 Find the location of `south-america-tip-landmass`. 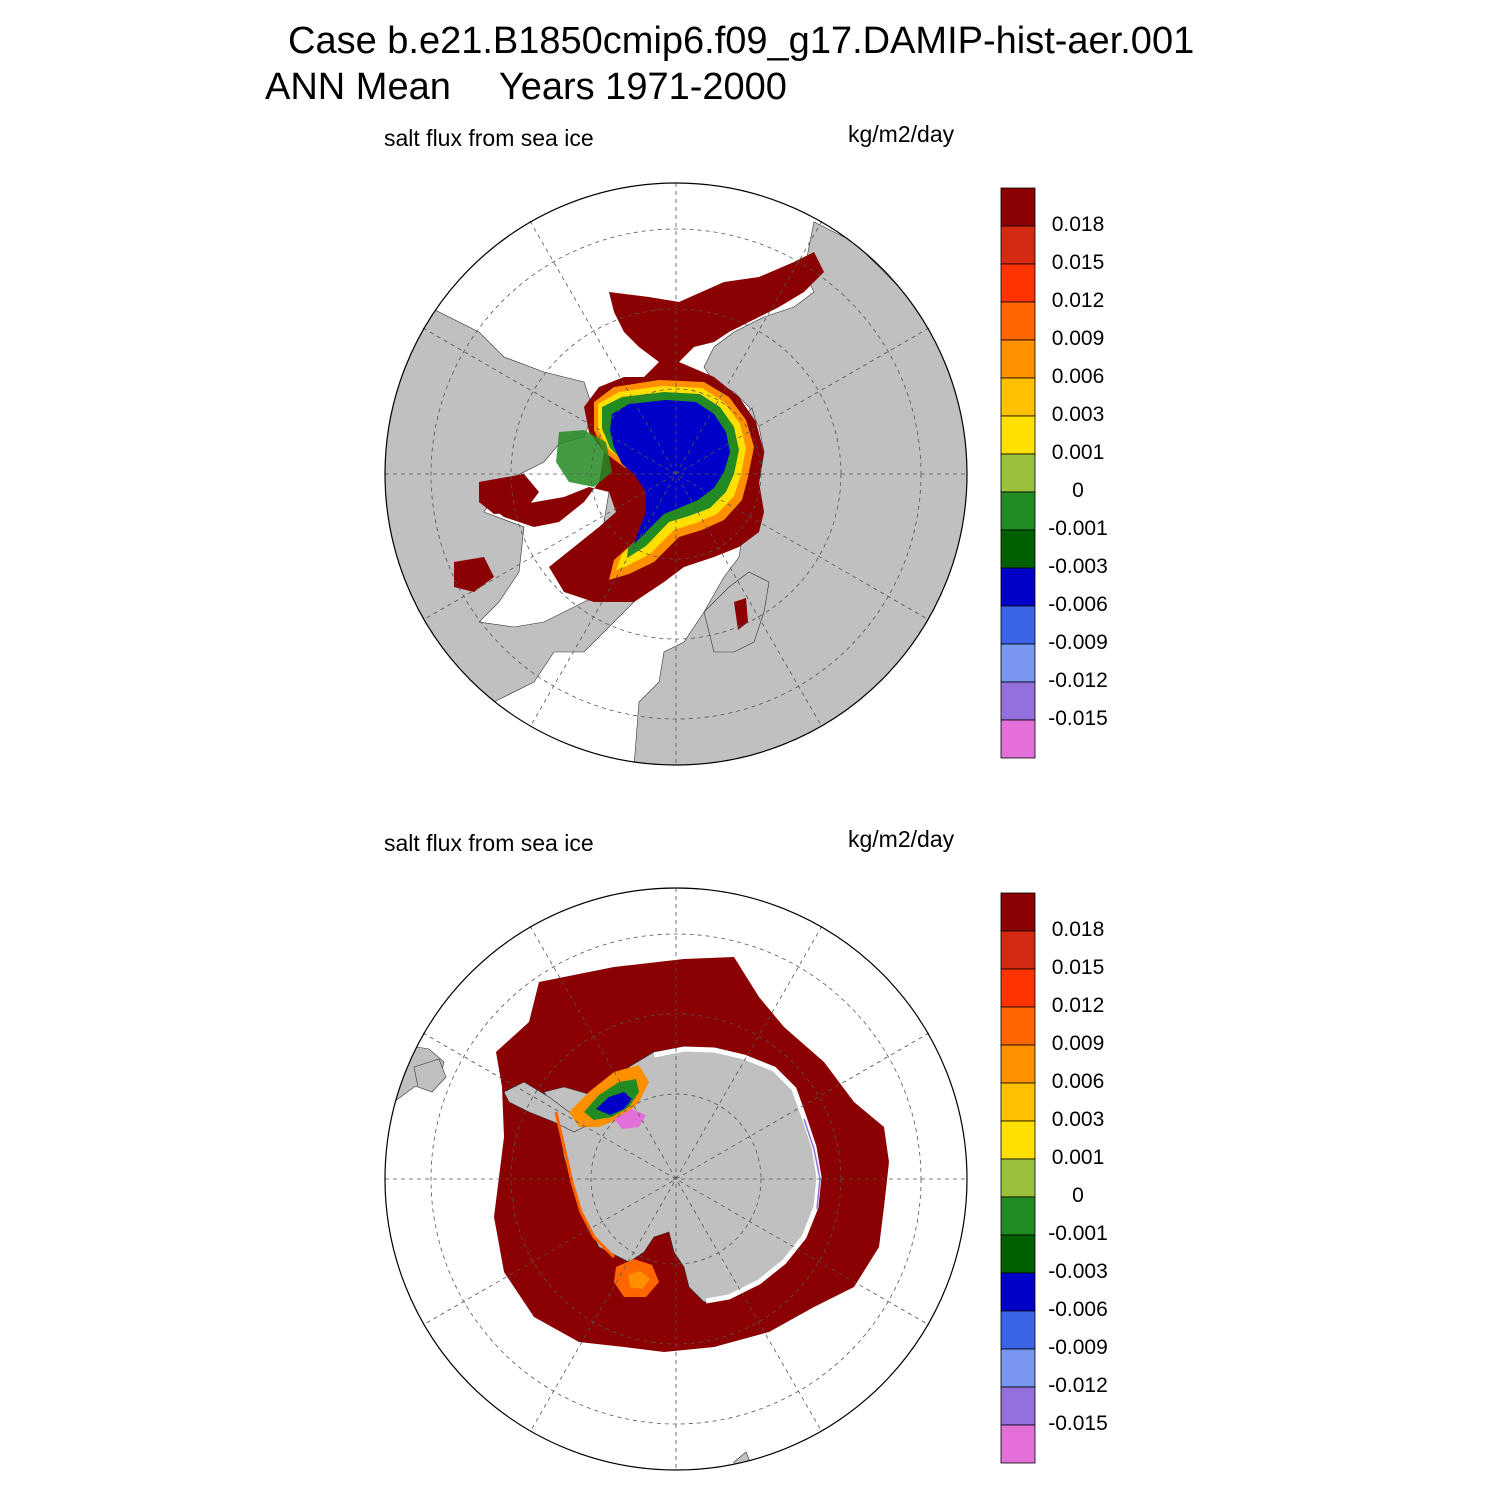

south-america-tip-landmass is located at coordinates (430, 1075).